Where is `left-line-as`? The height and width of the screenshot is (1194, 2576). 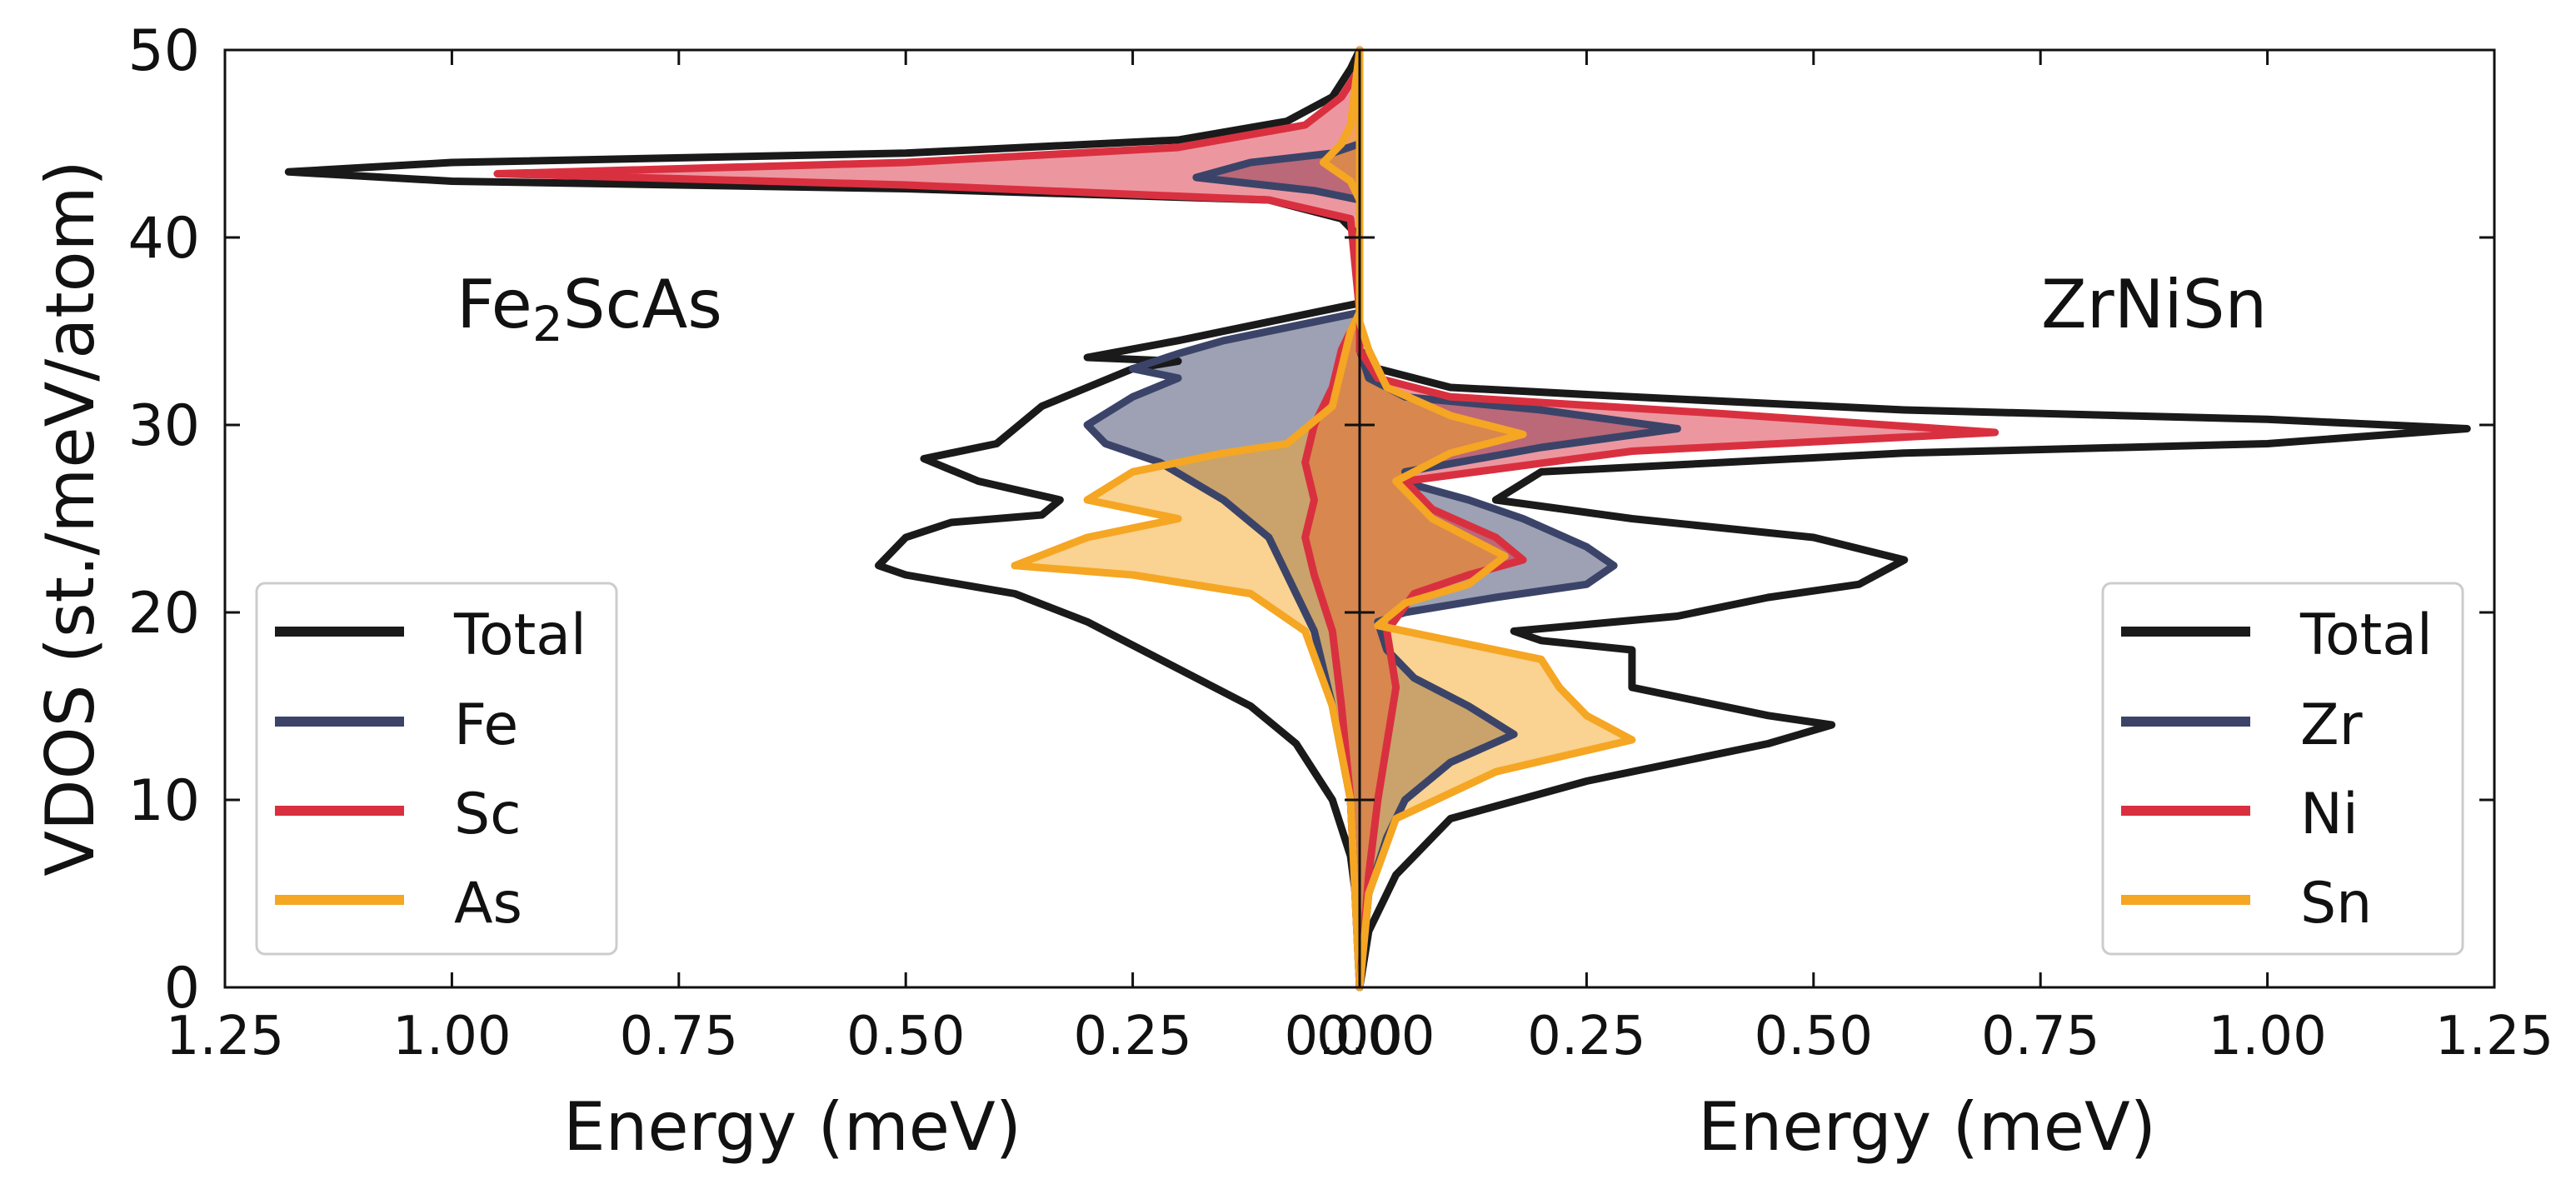
left-line-as is located at coordinates (1187, 519).